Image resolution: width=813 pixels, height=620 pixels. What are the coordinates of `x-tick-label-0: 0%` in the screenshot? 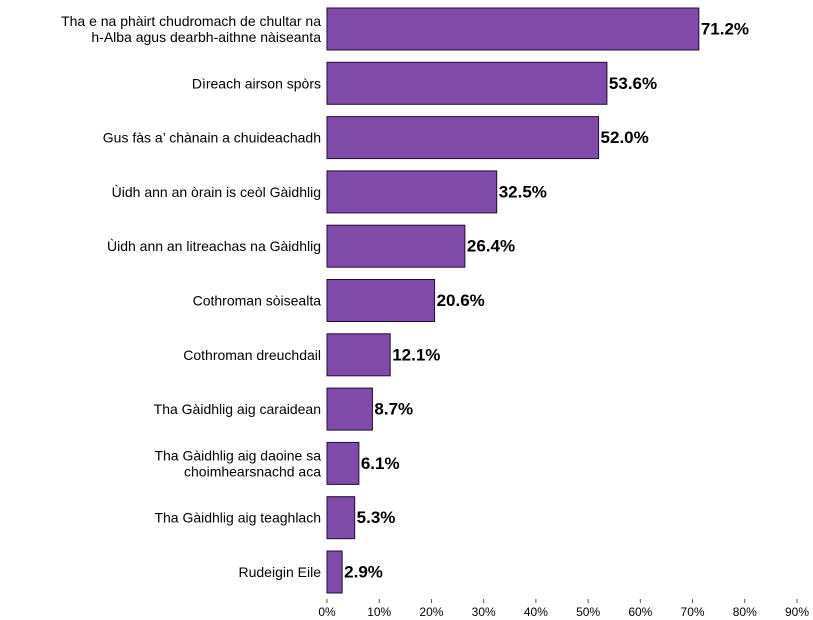 It's located at (327, 612).